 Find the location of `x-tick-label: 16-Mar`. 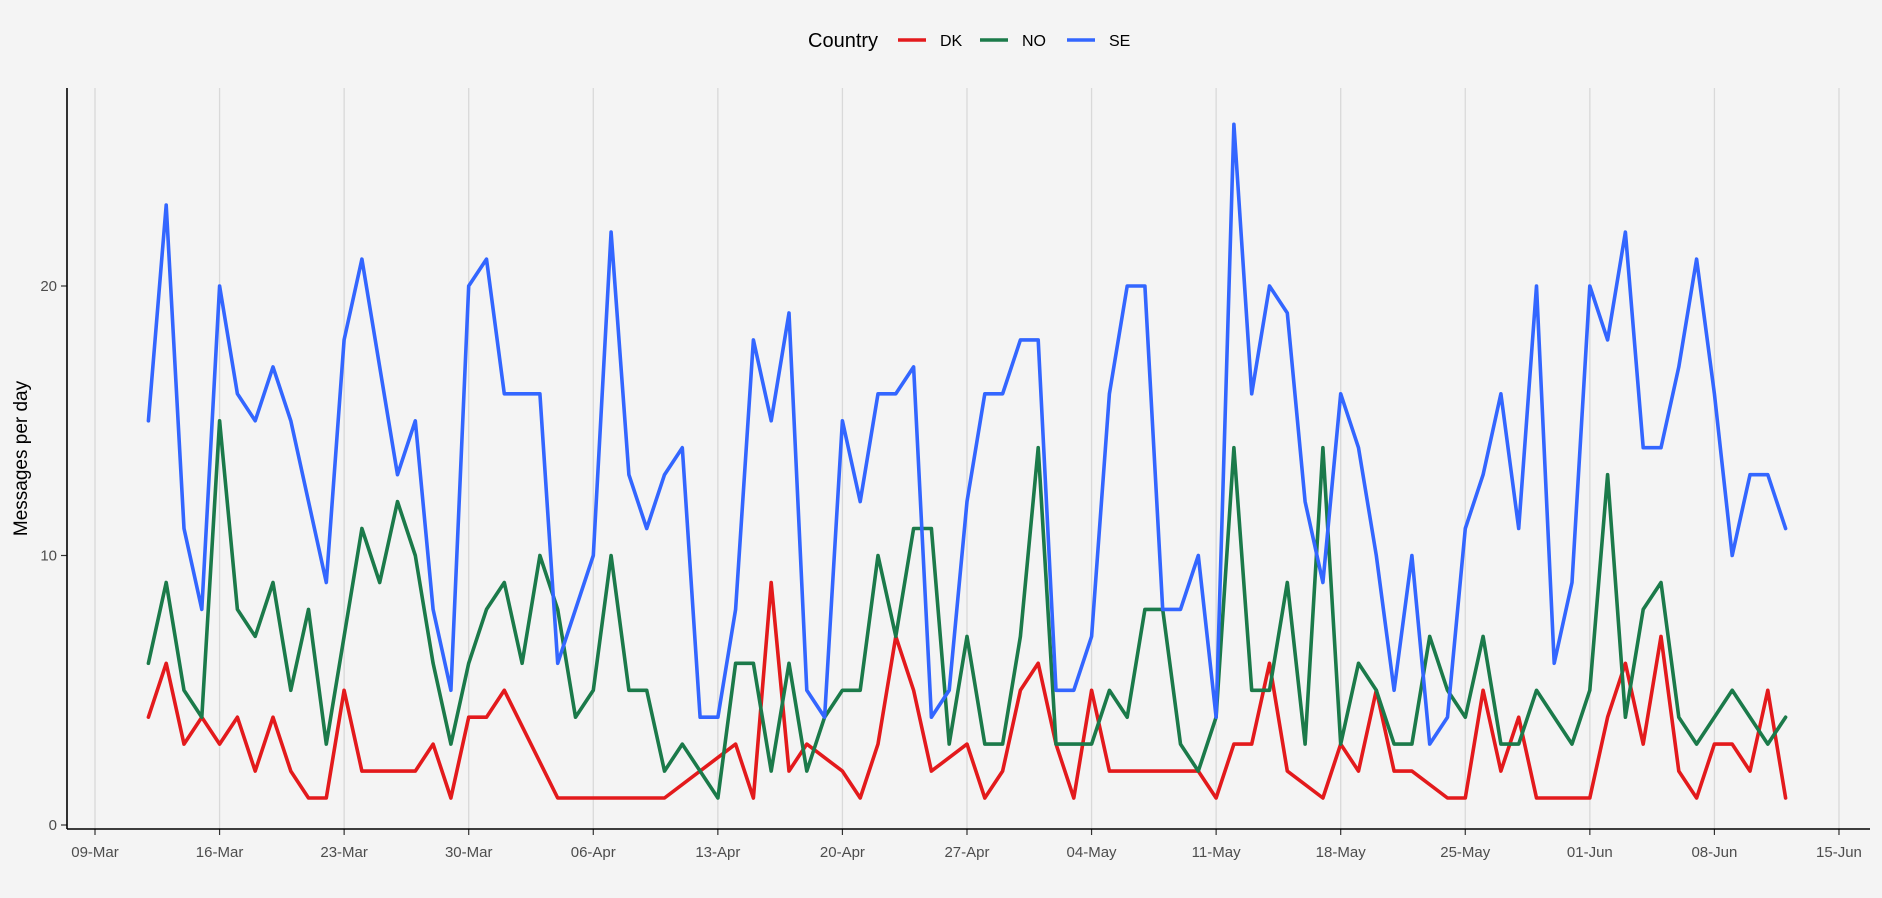

x-tick-label: 16-Mar is located at coordinates (220, 852).